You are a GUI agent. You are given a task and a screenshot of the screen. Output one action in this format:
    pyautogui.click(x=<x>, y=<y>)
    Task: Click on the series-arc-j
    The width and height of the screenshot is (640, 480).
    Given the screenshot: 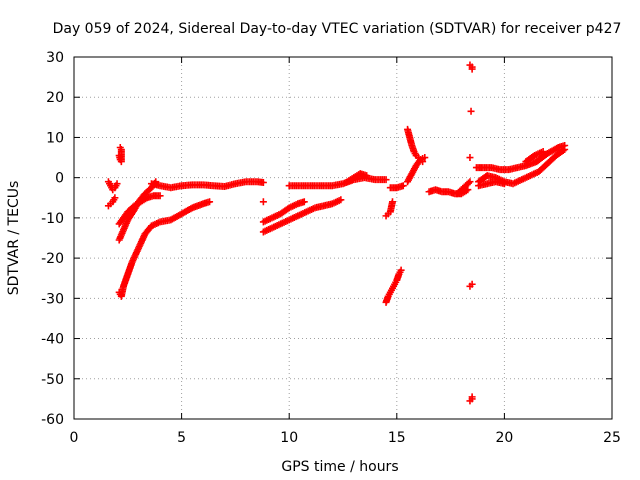 What is the action you would take?
    pyautogui.click(x=263, y=202)
    